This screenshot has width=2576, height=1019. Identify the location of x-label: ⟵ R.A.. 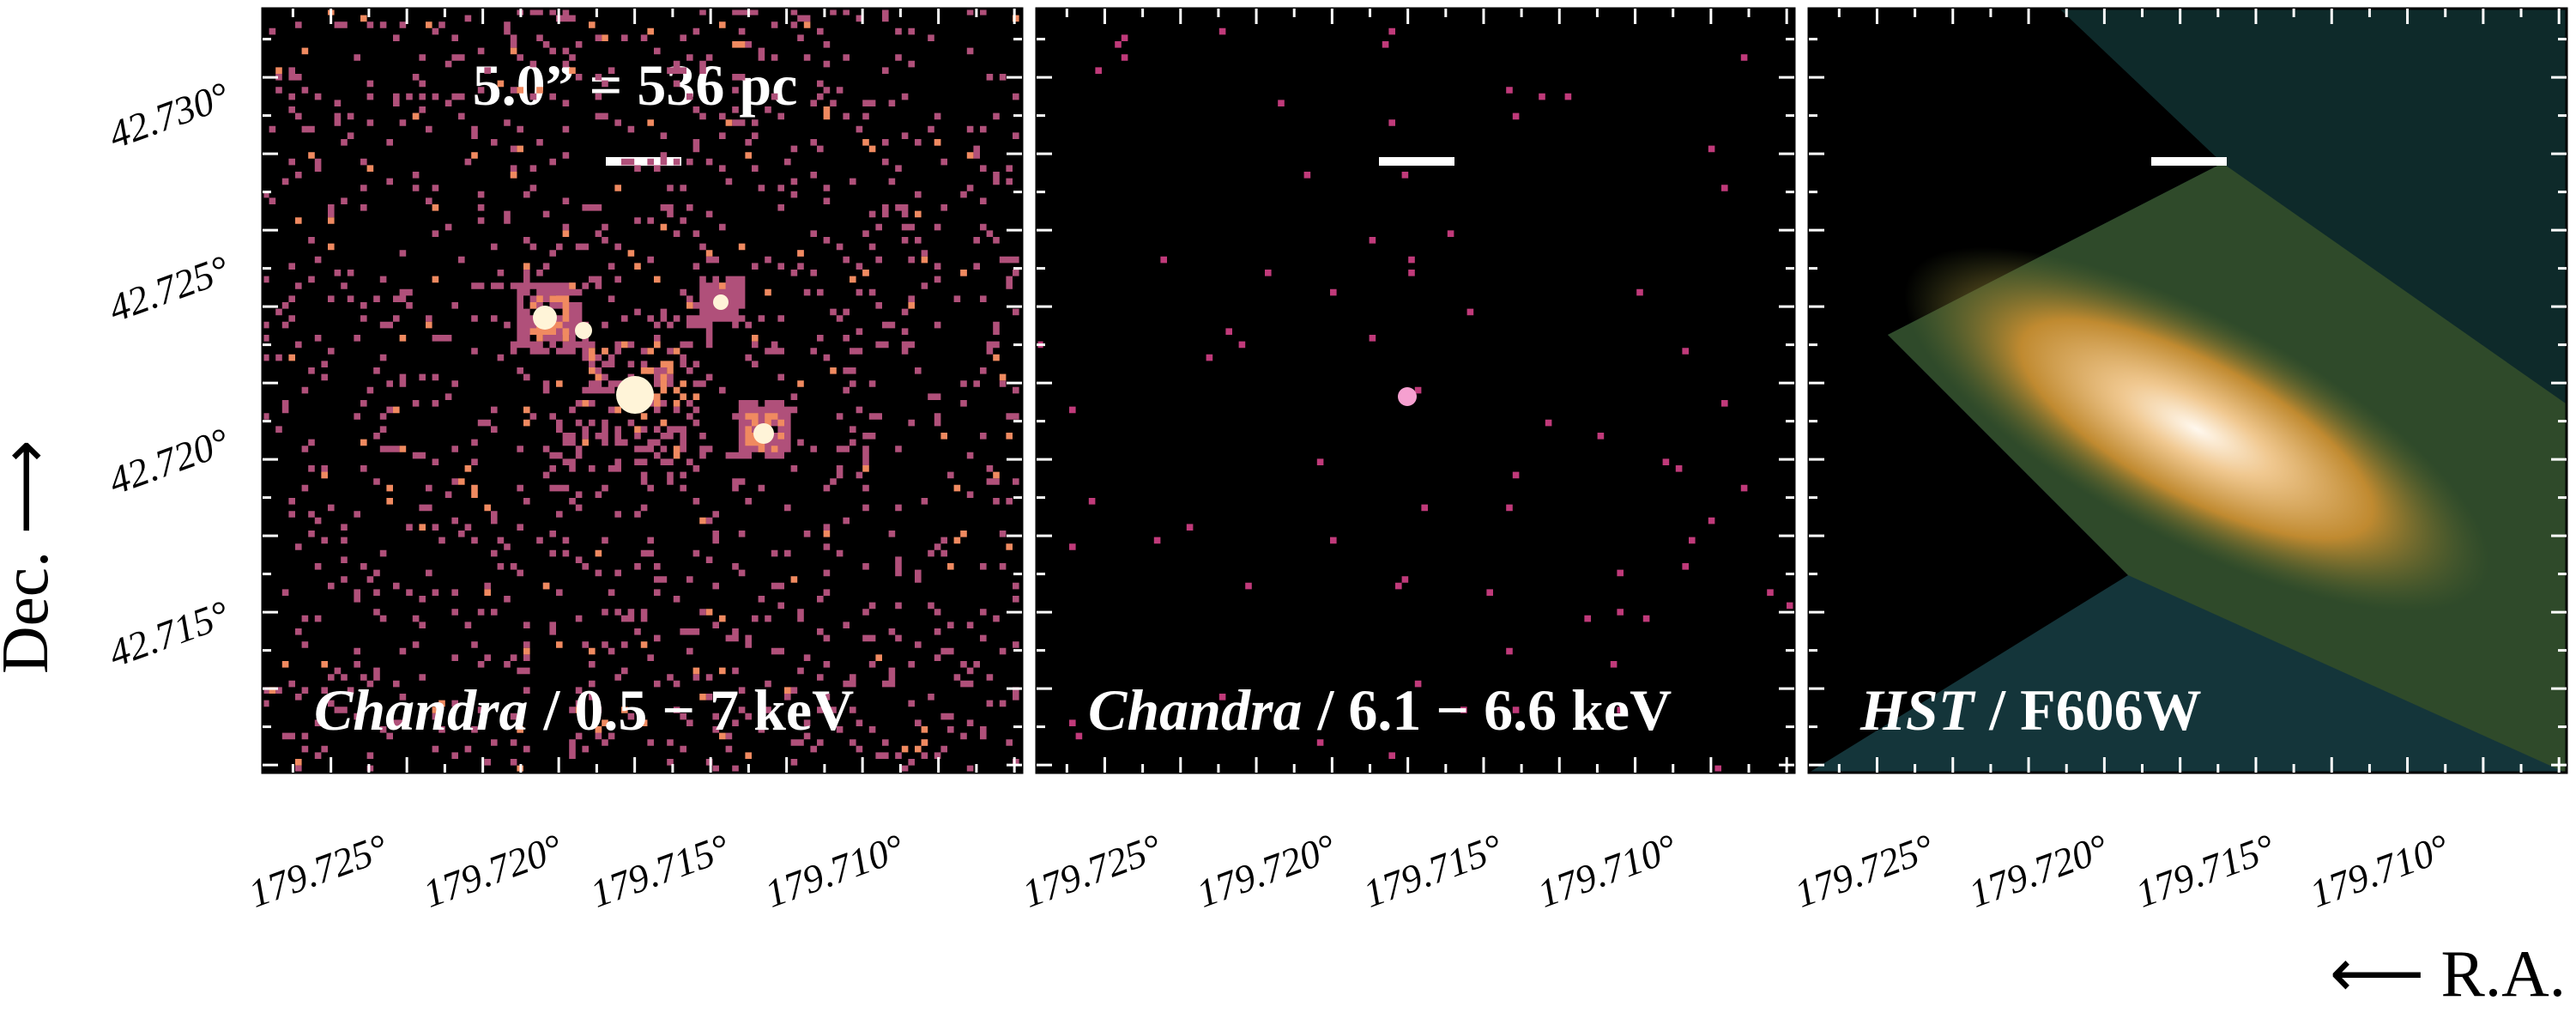
(2448, 973).